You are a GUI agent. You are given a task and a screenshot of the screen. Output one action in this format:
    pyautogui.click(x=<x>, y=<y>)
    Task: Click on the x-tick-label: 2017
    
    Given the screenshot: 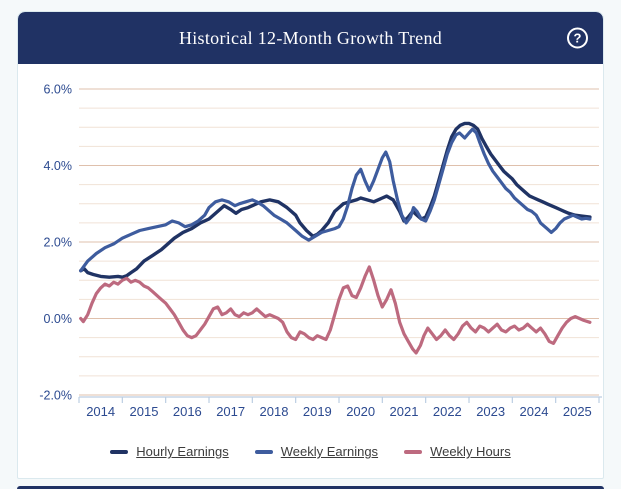 What is the action you would take?
    pyautogui.click(x=230, y=411)
    